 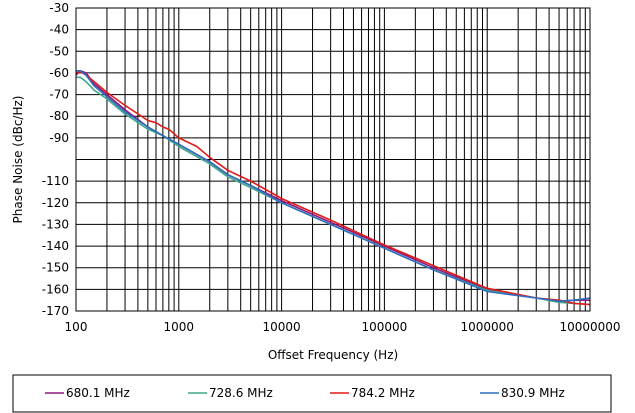 I want to click on x-tick-label: 100000, so click(x=384, y=327).